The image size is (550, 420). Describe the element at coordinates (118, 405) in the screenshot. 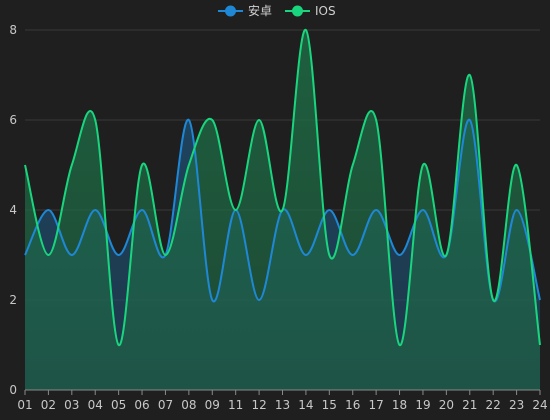

I see `x-tick-label: 05` at that location.